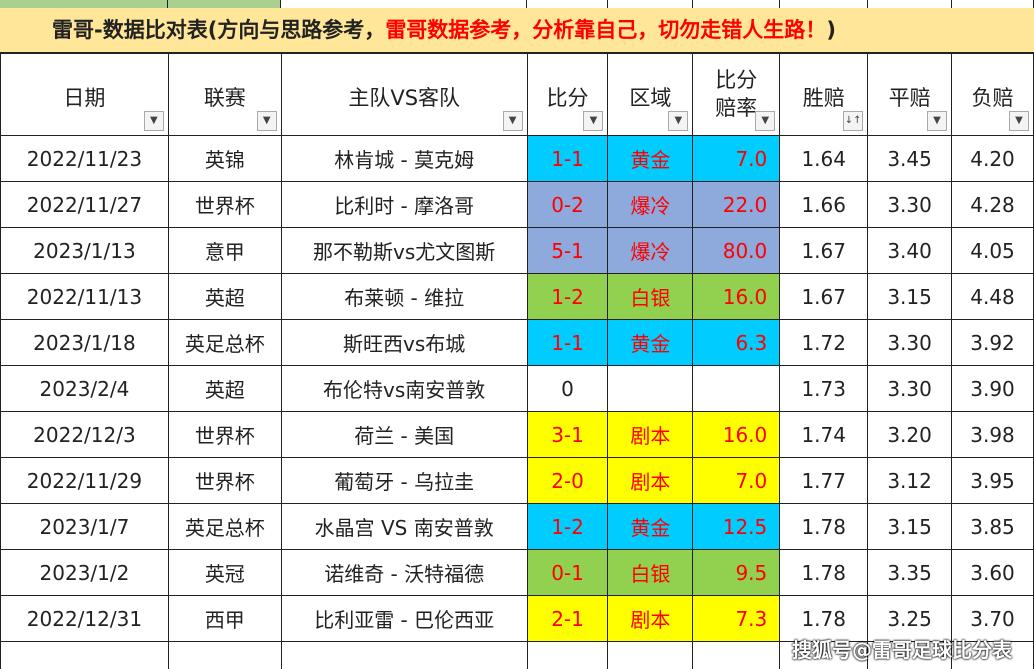  I want to click on cell-win: 1.72, so click(824, 342).